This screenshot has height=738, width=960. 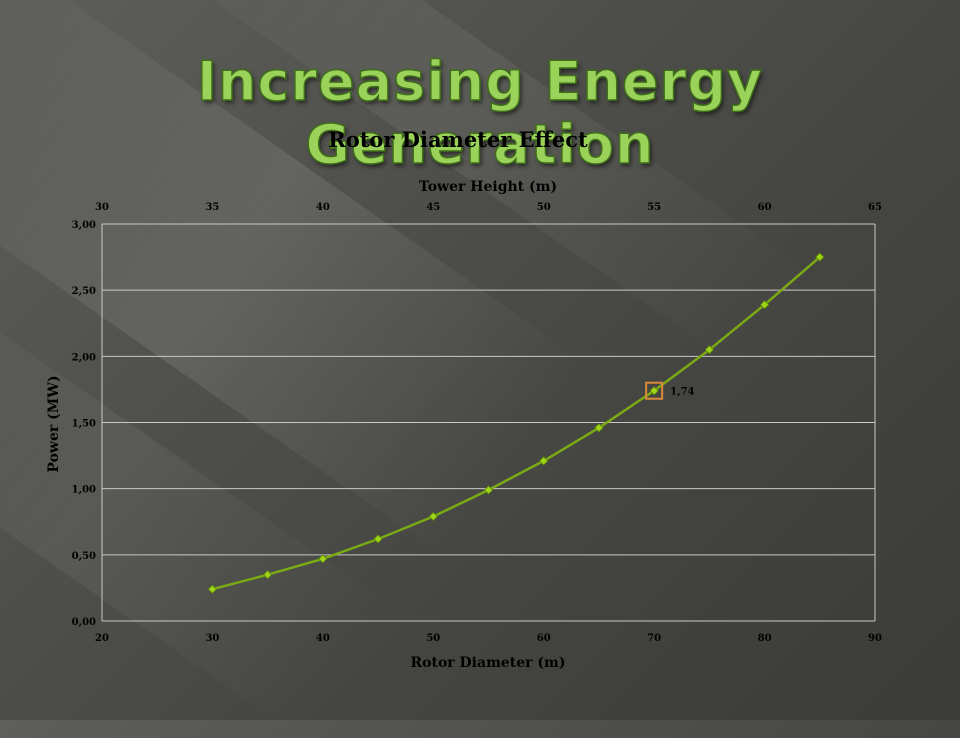 What do you see at coordinates (212, 207) in the screenshot?
I see `x2-tick-label: 35` at bounding box center [212, 207].